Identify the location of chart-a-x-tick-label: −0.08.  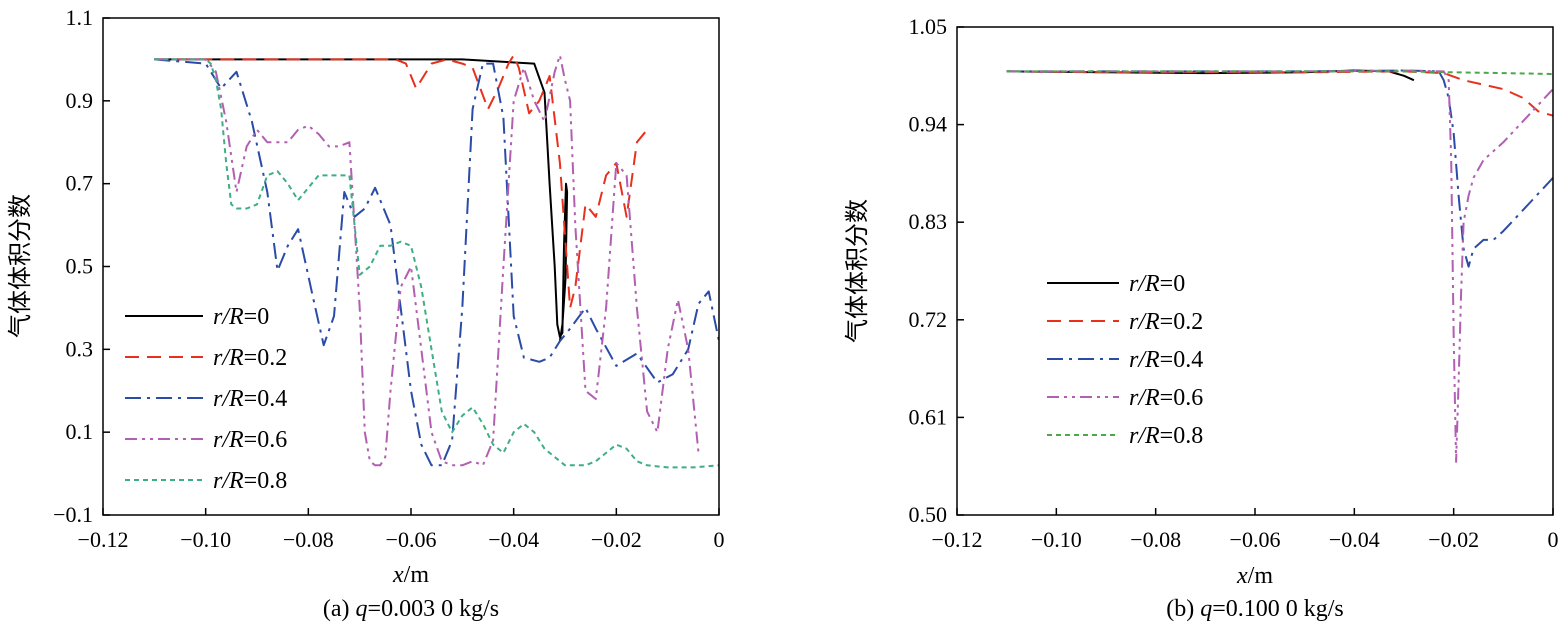
(308, 539).